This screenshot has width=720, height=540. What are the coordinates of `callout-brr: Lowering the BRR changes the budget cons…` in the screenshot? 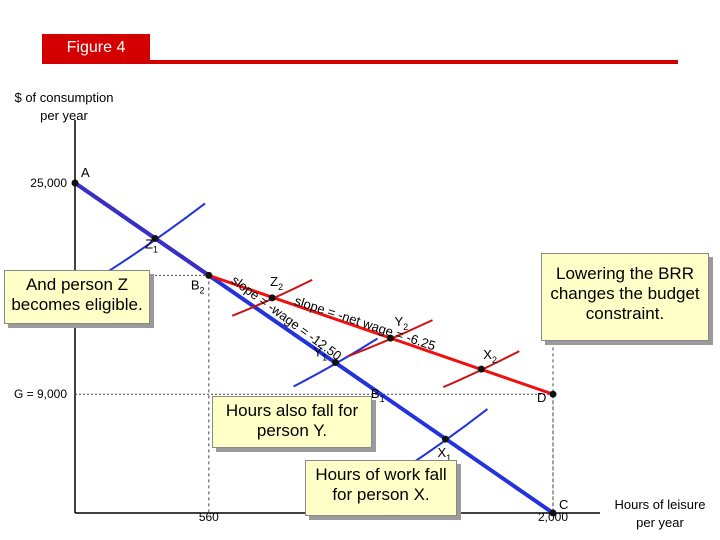 It's located at (625, 297).